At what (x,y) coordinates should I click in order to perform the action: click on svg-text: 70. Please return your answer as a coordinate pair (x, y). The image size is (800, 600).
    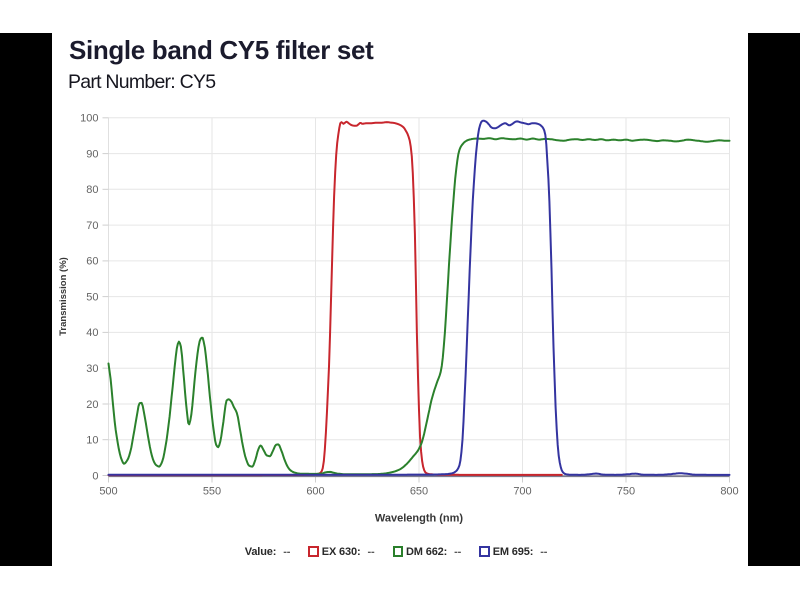
    Looking at the image, I should click on (92, 226).